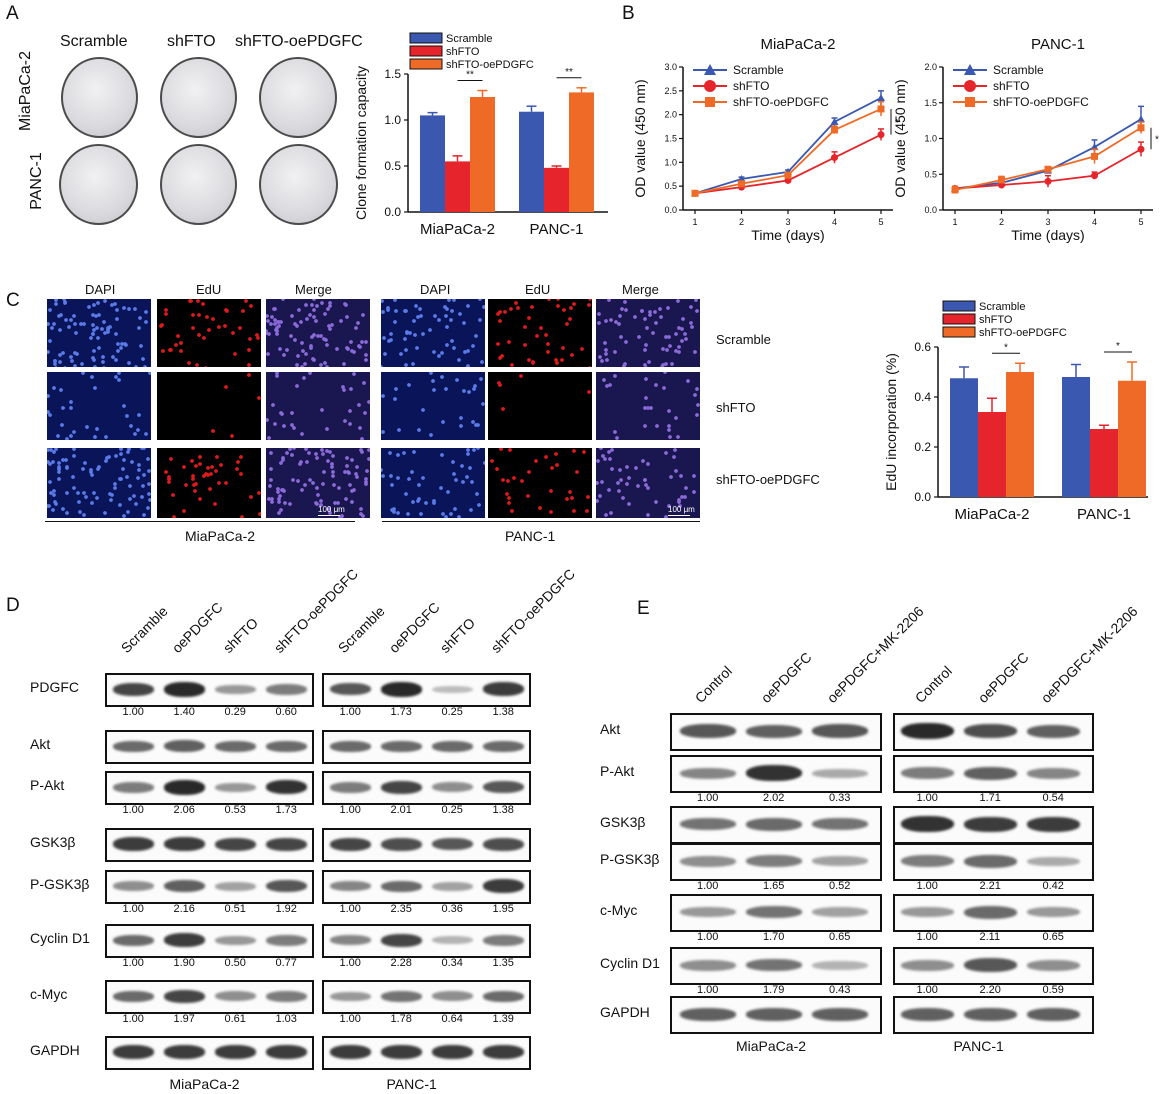 Image resolution: width=1170 pixels, height=1094 pixels. I want to click on quant-value: 0.64, so click(452, 1019).